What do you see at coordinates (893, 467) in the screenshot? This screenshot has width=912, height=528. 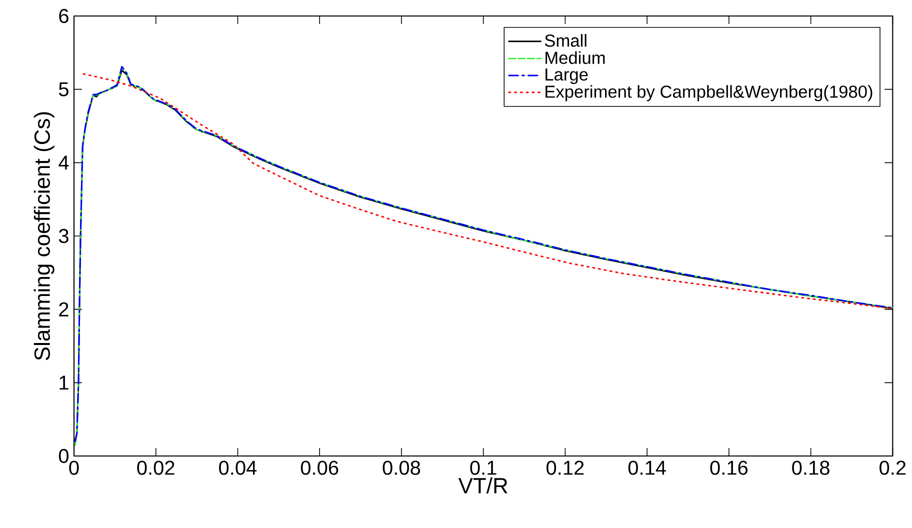 I see `x-tick-label: 0.2` at bounding box center [893, 467].